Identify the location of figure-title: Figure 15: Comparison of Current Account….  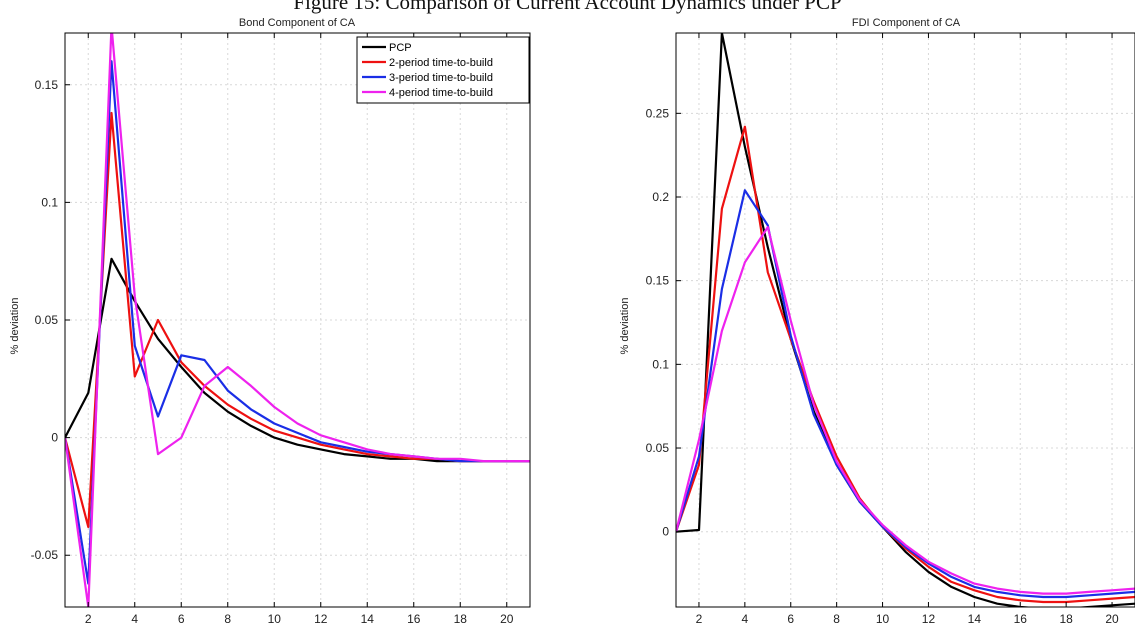
(567, 7).